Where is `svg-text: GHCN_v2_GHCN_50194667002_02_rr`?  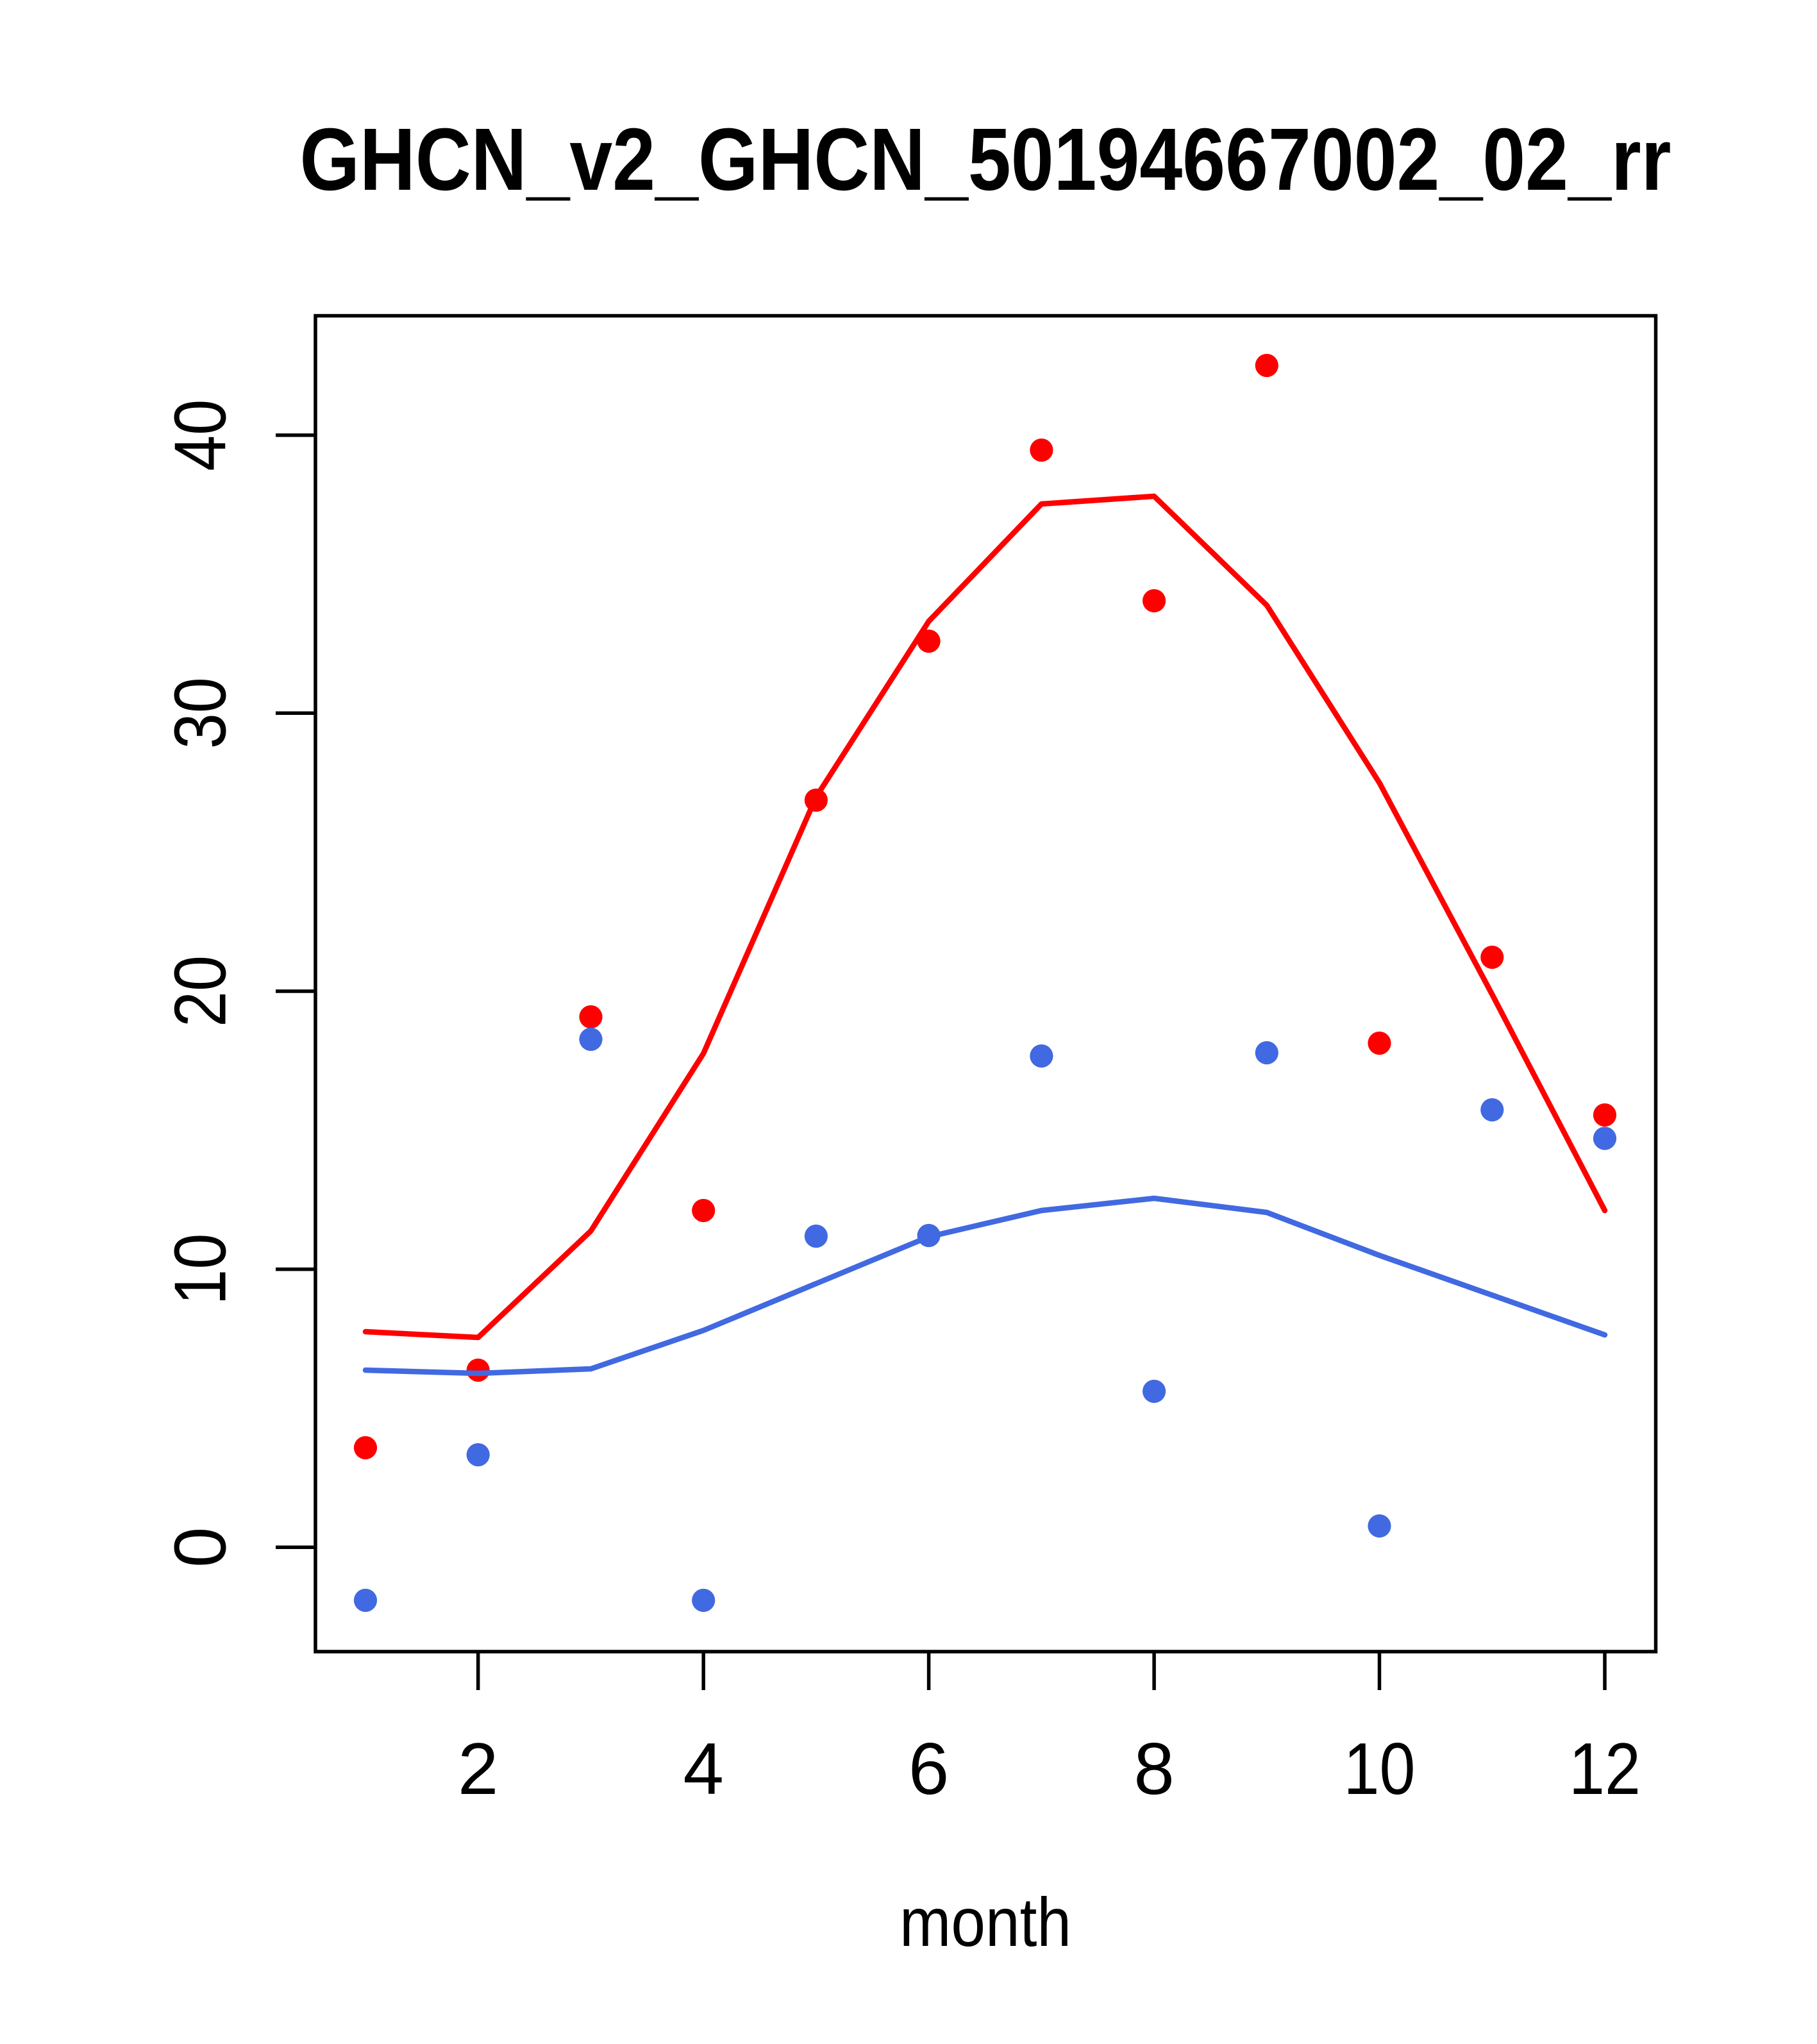 svg-text: GHCN_v2_GHCN_50194667002_02_rr is located at coordinates (986, 159).